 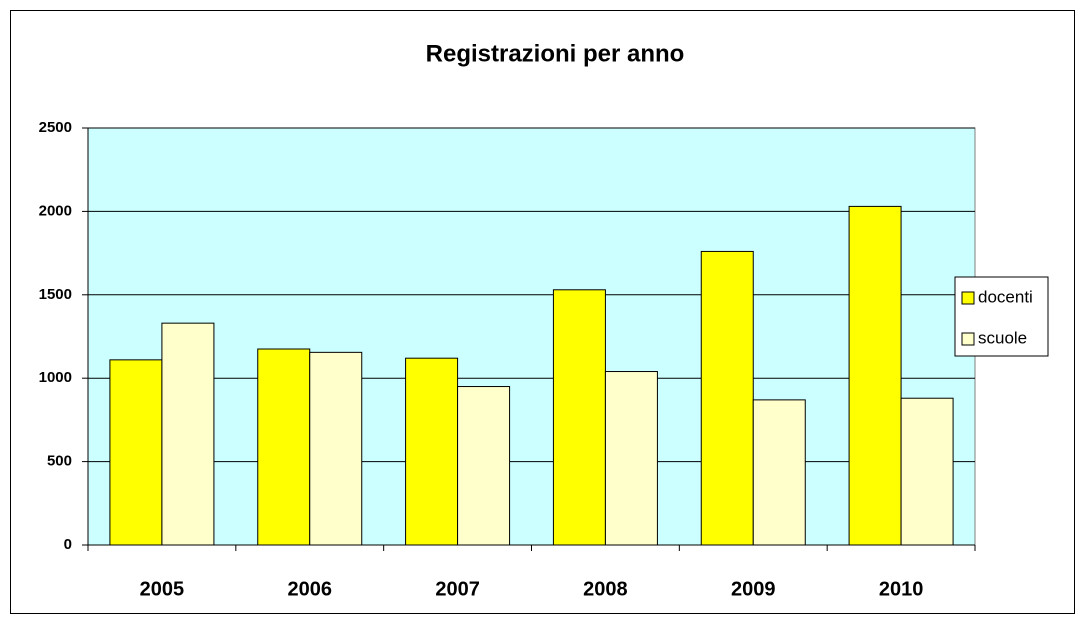 I want to click on y-tick-label: 500, so click(x=59, y=461).